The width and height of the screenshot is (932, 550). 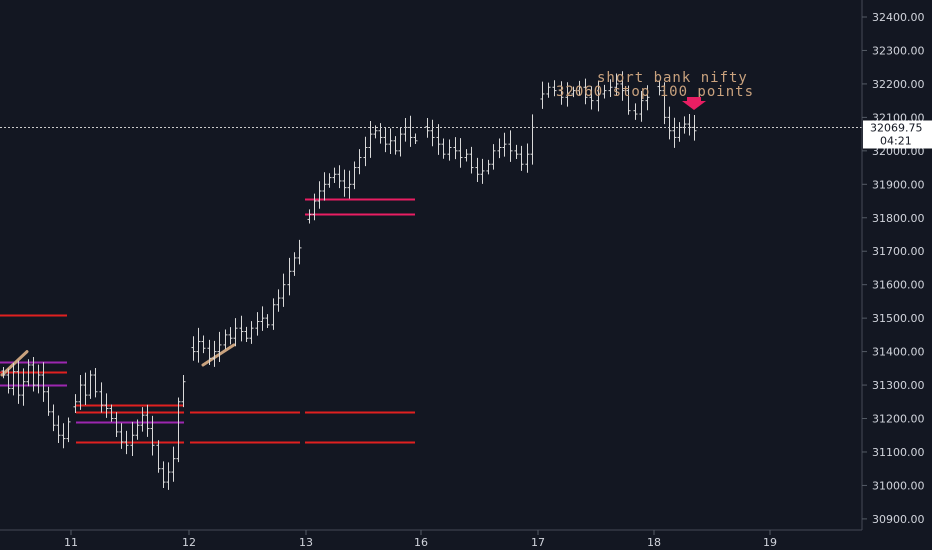 I want to click on trendline, so click(x=218, y=355).